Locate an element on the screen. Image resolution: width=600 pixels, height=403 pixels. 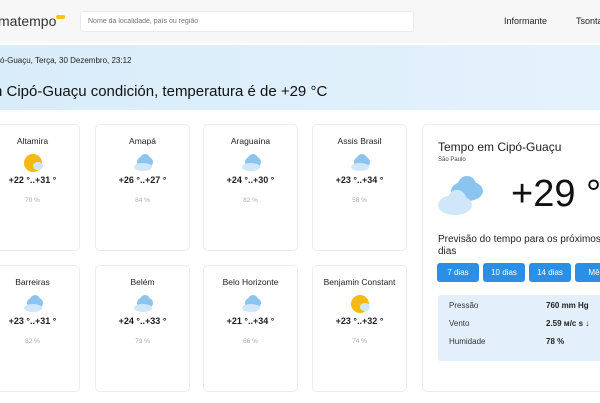
stat-value: 78 % is located at coordinates (555, 341).